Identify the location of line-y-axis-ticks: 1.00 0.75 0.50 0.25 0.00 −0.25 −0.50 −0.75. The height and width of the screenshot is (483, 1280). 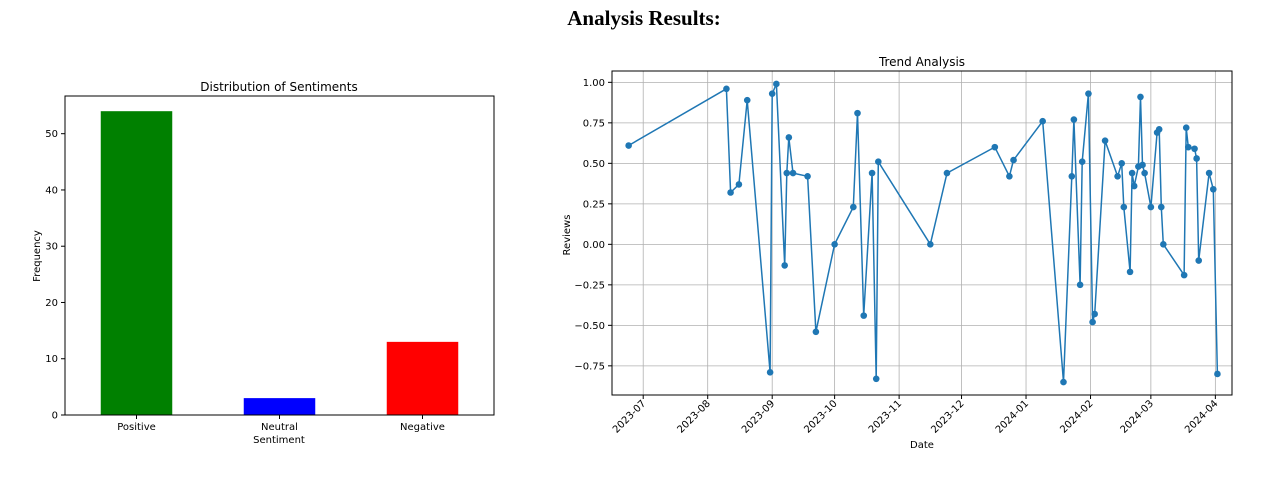
(593, 225).